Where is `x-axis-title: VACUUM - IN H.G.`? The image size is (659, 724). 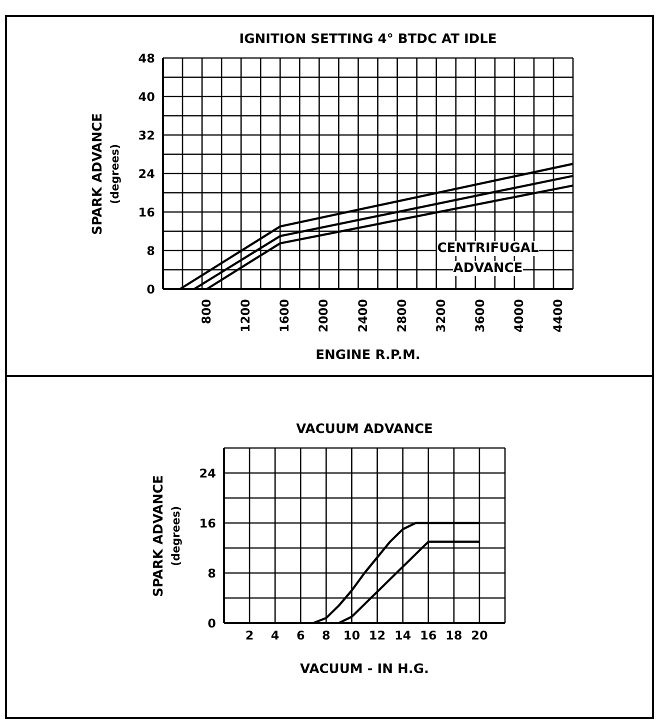 x-axis-title: VACUUM - IN H.G. is located at coordinates (364, 669).